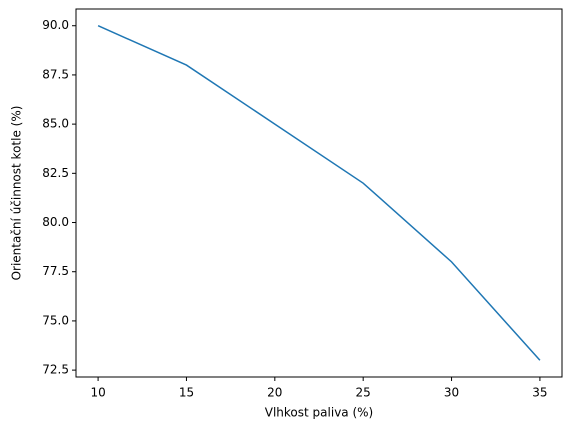 This screenshot has height=436, width=576. I want to click on x-tick-label: 30, so click(451, 393).